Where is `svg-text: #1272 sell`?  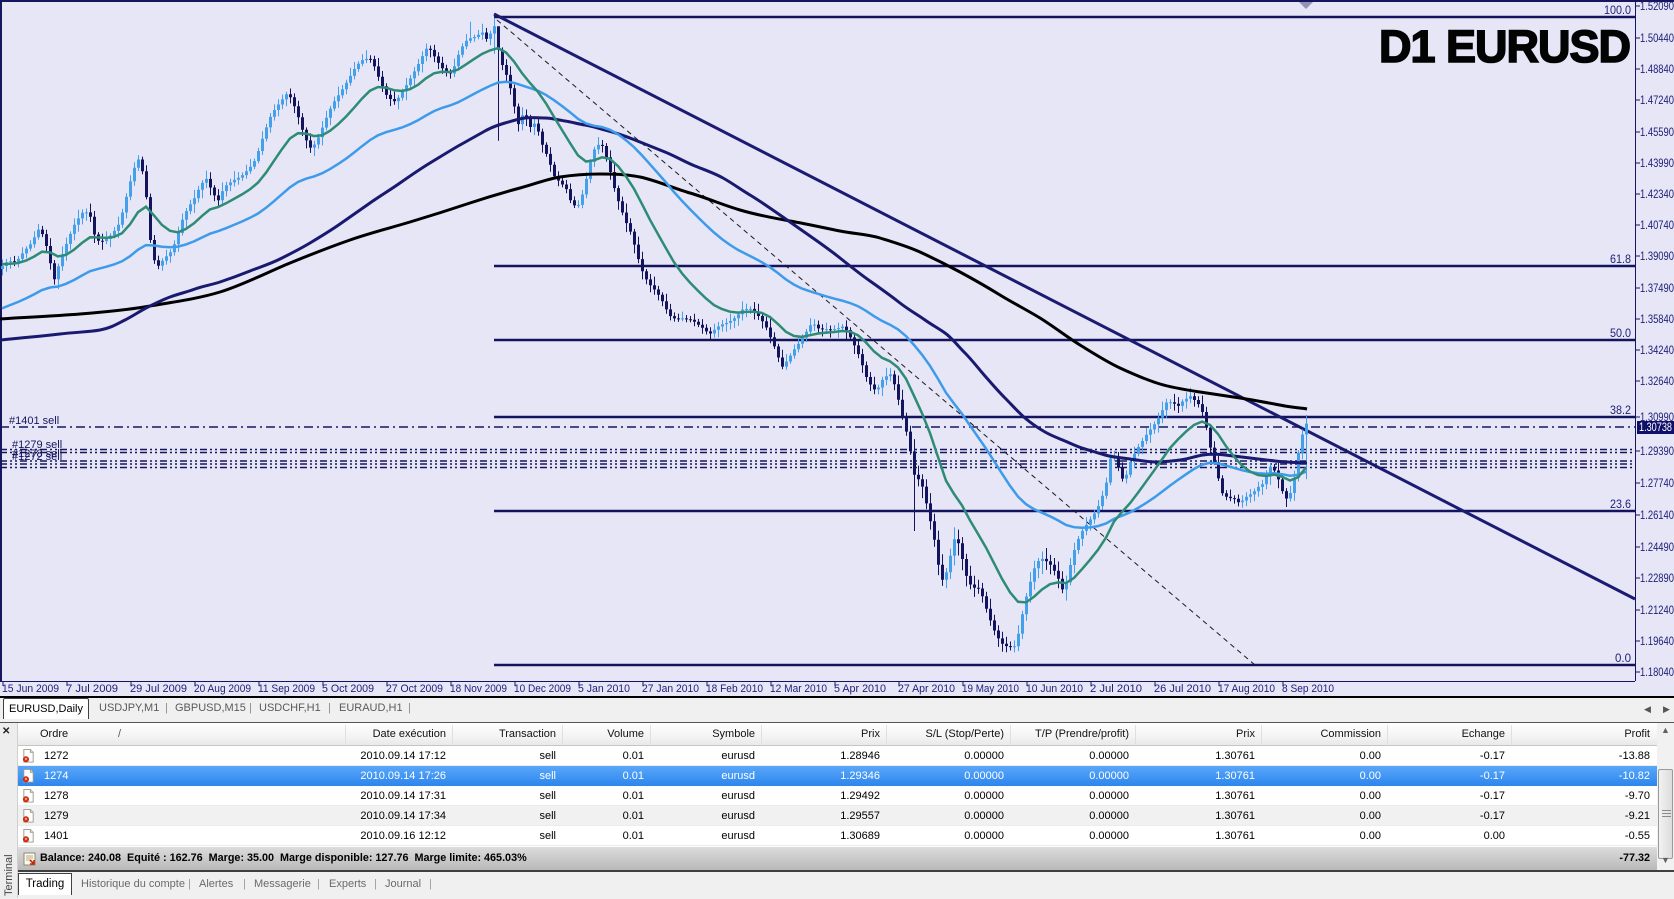
svg-text: #1272 sell is located at coordinates (37, 457).